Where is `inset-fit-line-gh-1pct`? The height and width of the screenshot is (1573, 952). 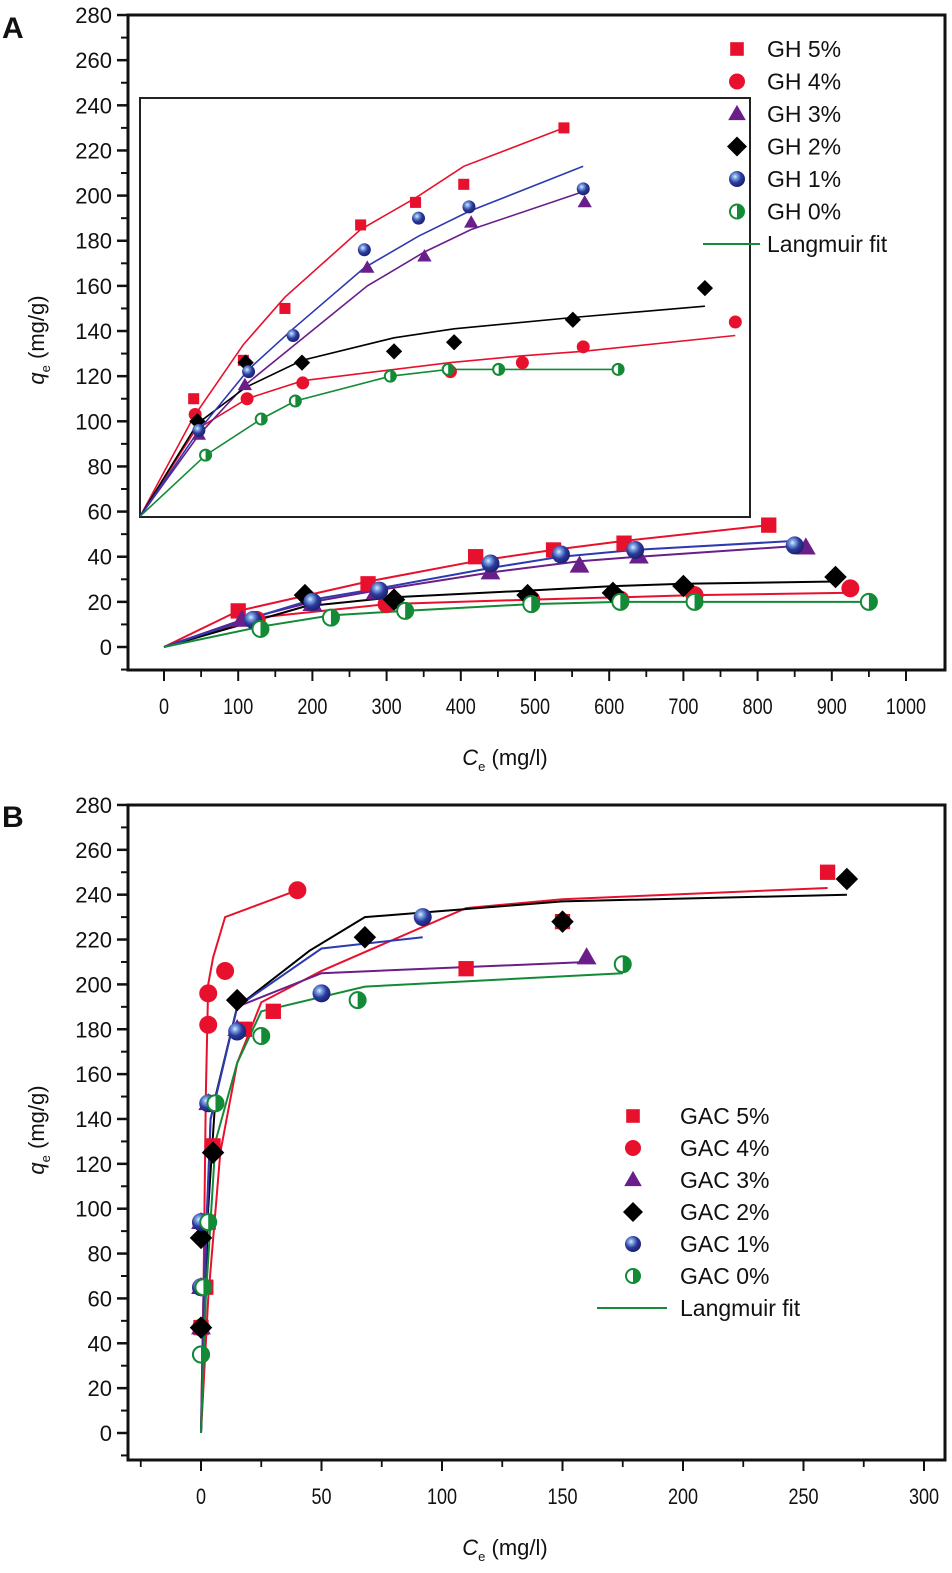 inset-fit-line-gh-1pct is located at coordinates (361, 341).